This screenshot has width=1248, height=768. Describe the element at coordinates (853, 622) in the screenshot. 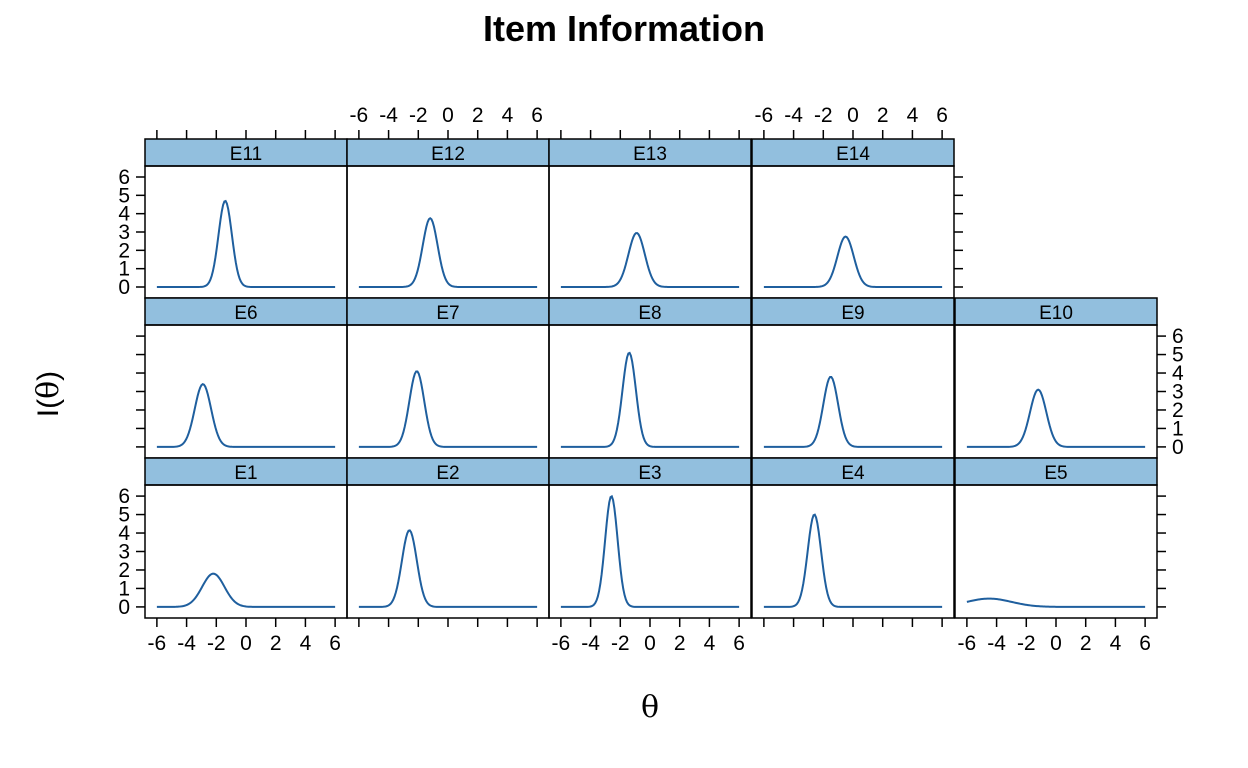

I see `x-axis-bottom-col4` at that location.